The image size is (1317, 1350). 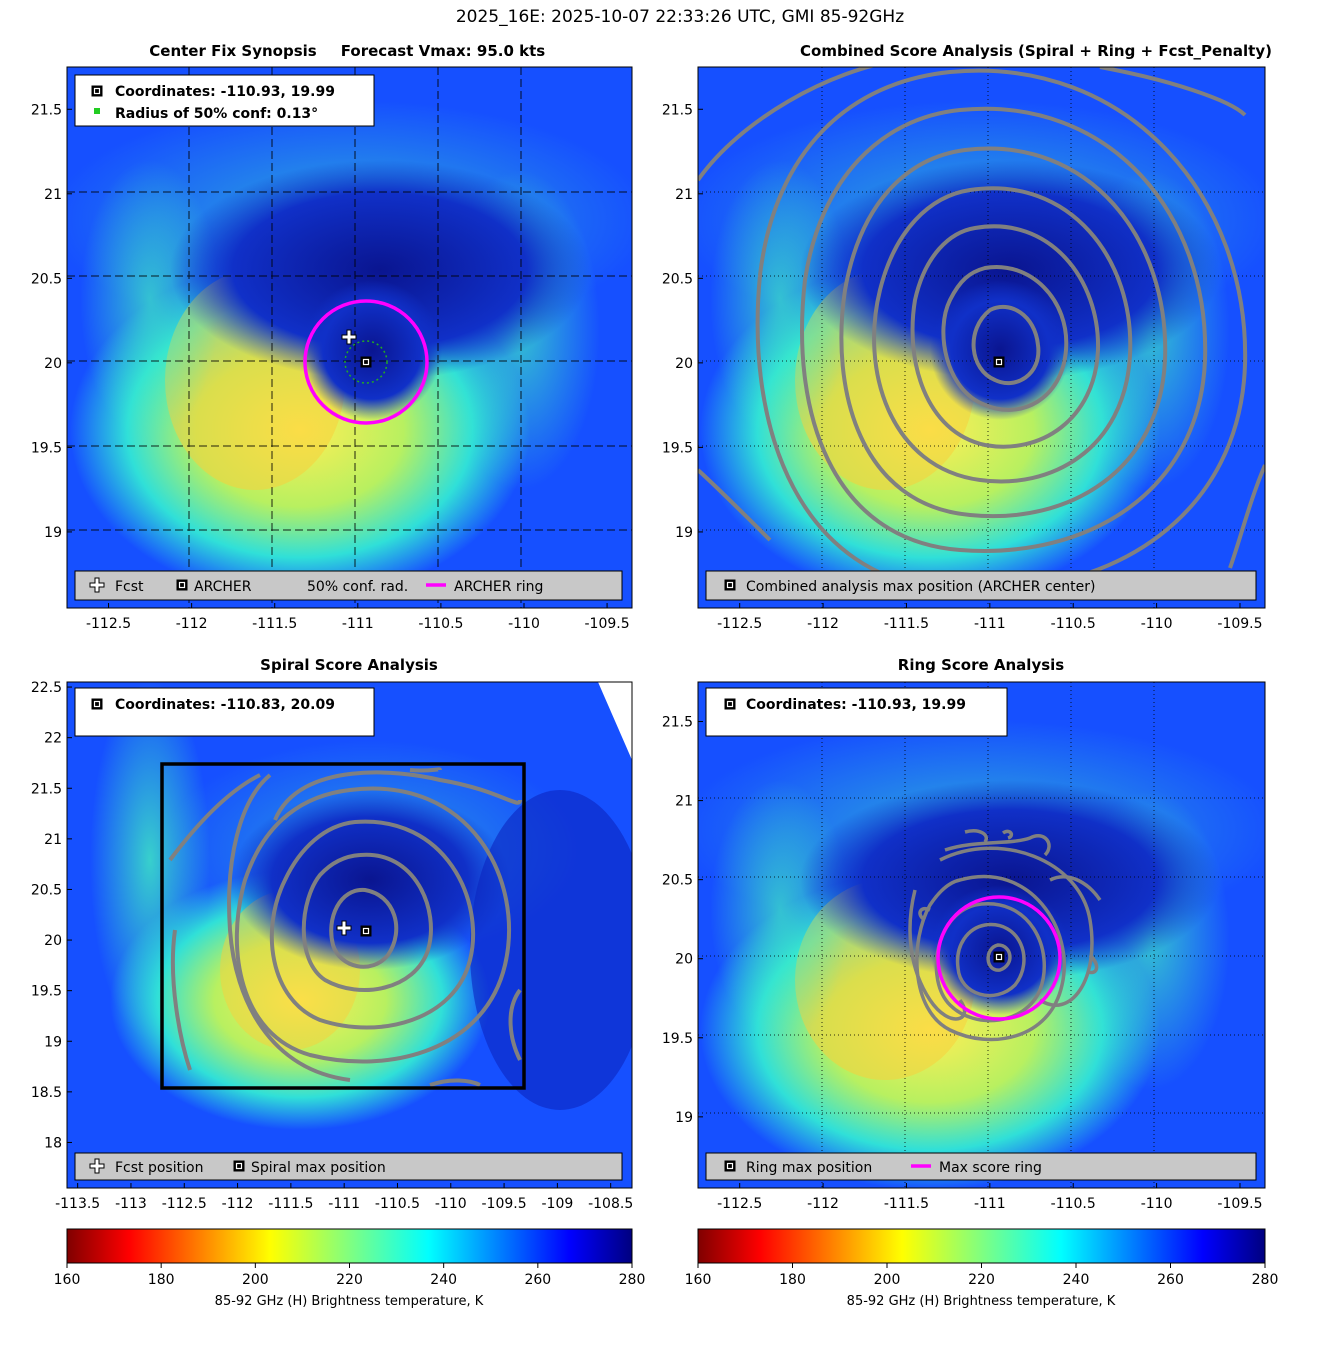 I want to click on colorbar-tick-label: 180, so click(x=161, y=1280).